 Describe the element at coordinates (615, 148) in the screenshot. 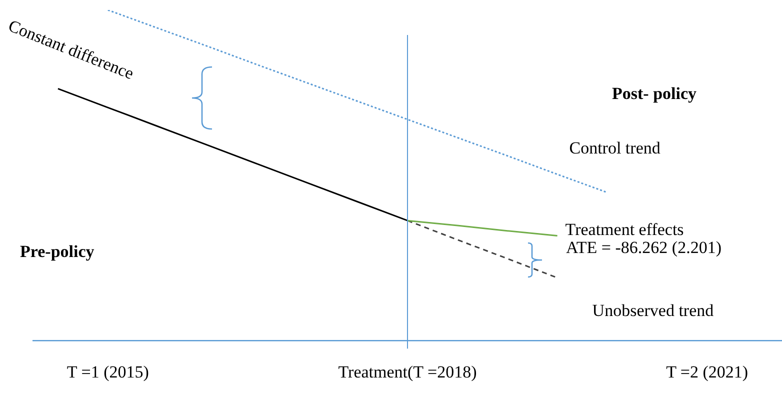

I see `series-label: Control trend` at that location.